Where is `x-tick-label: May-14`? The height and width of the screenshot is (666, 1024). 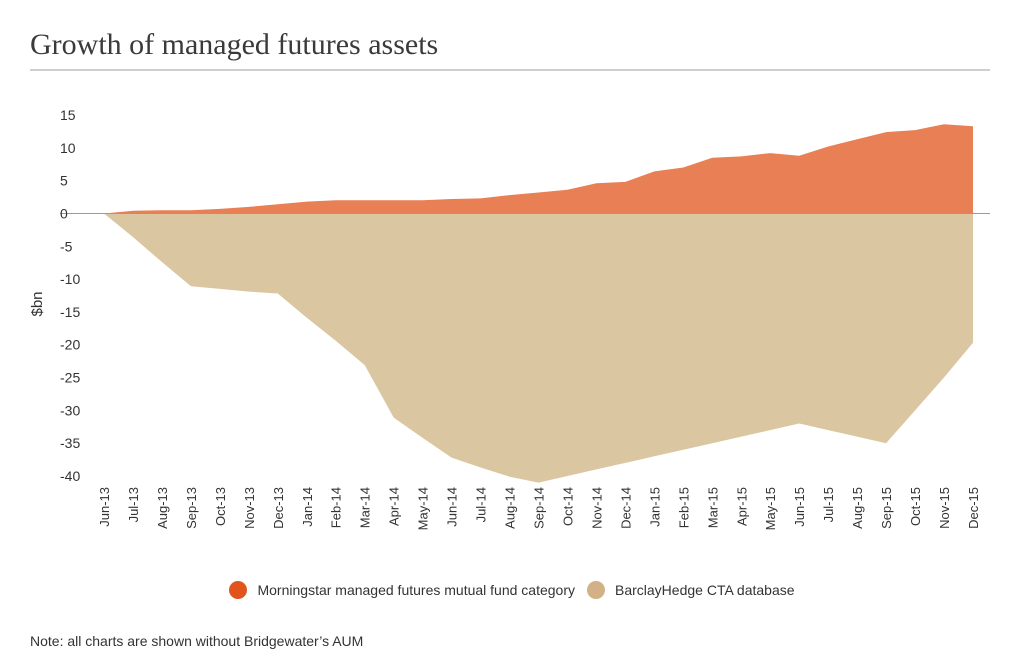 x-tick-label: May-14 is located at coordinates (423, 508).